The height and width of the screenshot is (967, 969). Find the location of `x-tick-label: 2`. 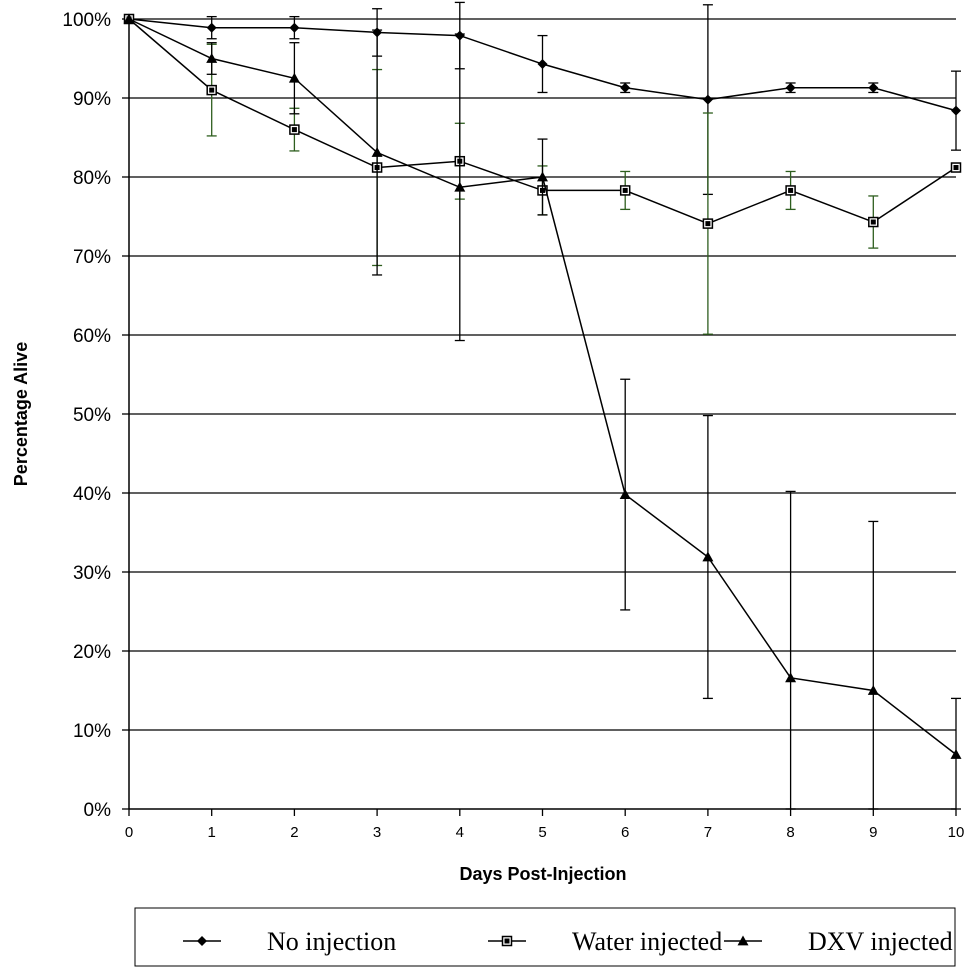

x-tick-label: 2 is located at coordinates (294, 832).